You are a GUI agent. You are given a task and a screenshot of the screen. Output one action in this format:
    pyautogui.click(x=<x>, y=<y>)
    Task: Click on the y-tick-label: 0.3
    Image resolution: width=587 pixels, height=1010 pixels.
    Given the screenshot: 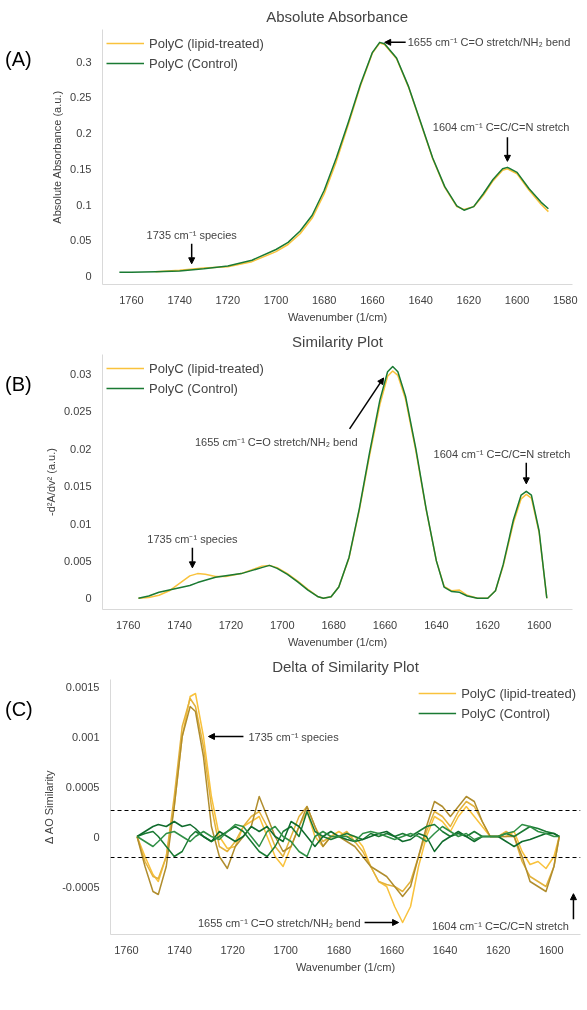 What is the action you would take?
    pyautogui.click(x=84, y=61)
    